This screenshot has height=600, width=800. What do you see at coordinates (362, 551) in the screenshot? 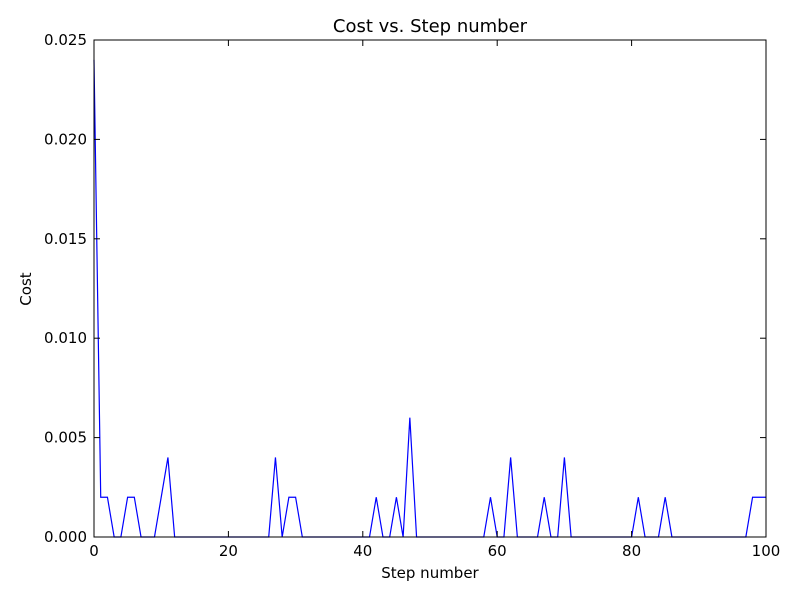
I see `x-tick-label: 40` at bounding box center [362, 551].